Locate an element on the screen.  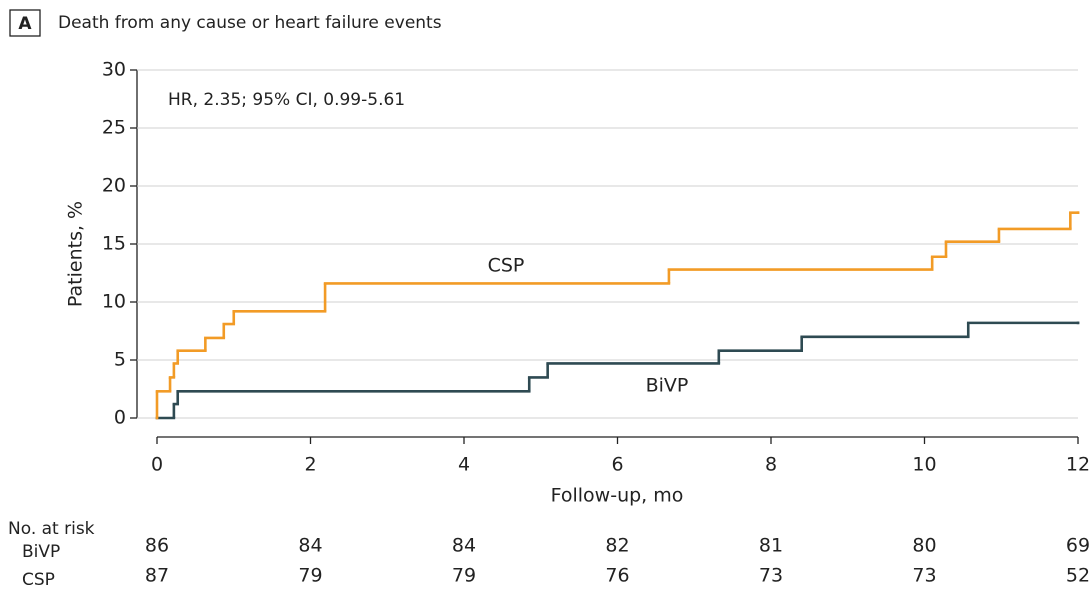
risk-value: 82 is located at coordinates (617, 546).